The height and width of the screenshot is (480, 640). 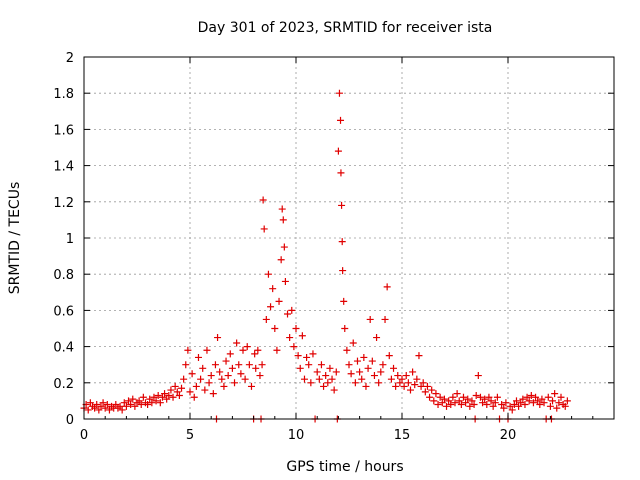 What do you see at coordinates (63, 384) in the screenshot?
I see `y-tick-label: 0.2` at bounding box center [63, 384].